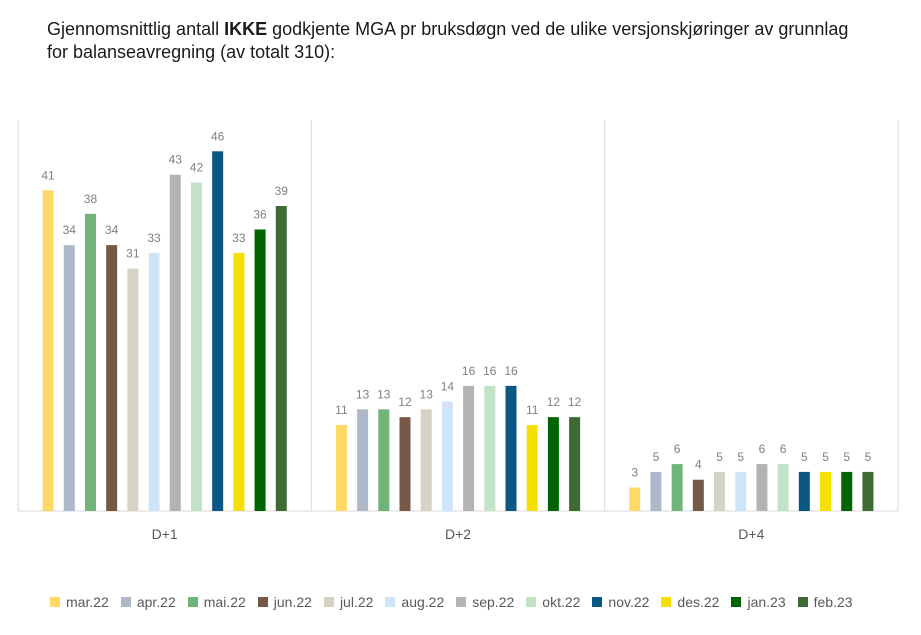  I want to click on legend-item: nov.22, so click(620, 602).